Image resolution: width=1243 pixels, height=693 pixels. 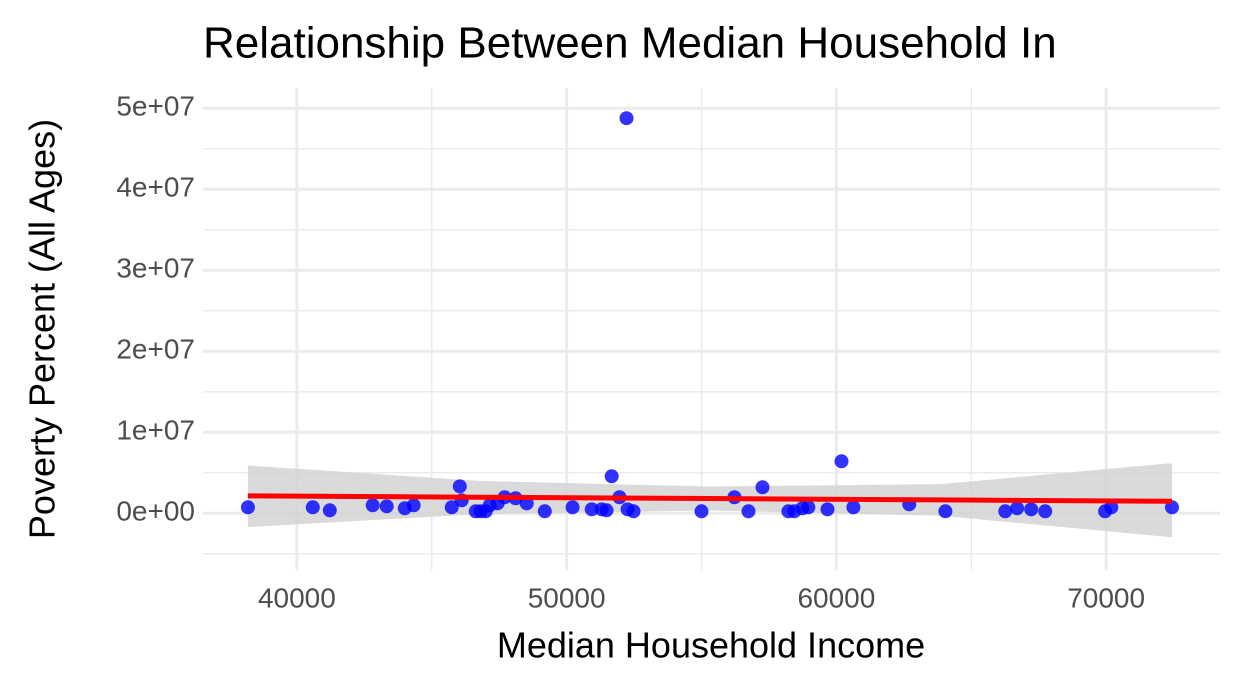 I want to click on y-tick-label: 4e+07, so click(x=155, y=187).